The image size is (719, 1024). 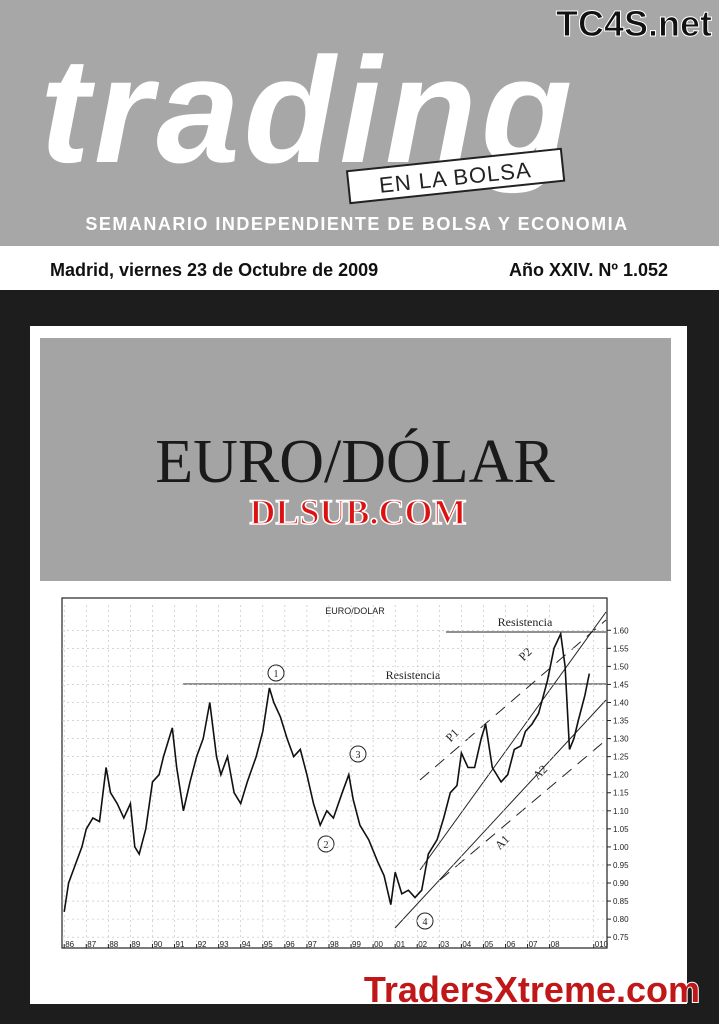 What do you see at coordinates (422, 944) in the screenshot?
I see `x-tick-label: 02` at bounding box center [422, 944].